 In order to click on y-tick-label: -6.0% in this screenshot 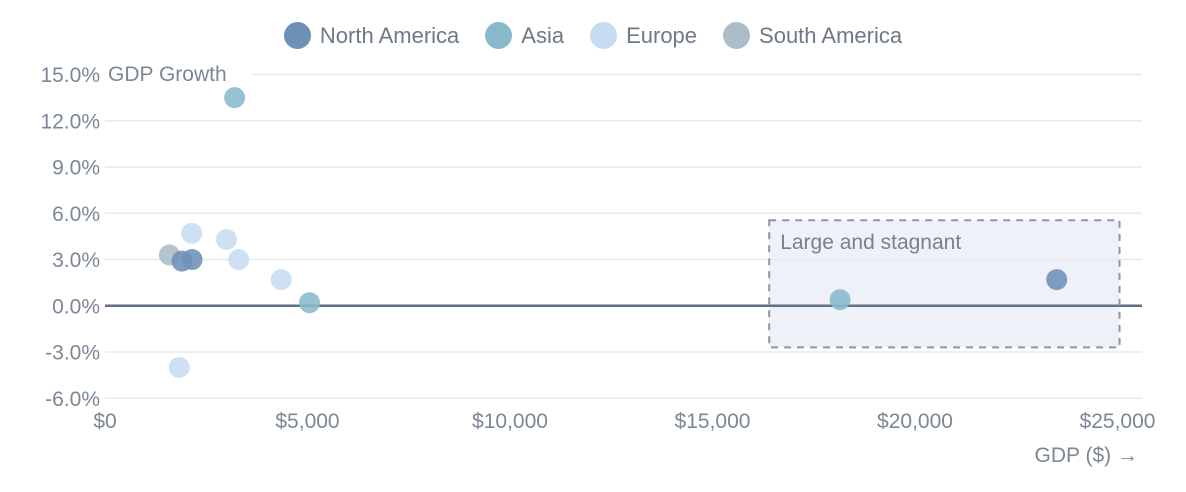, I will do `click(72, 399)`.